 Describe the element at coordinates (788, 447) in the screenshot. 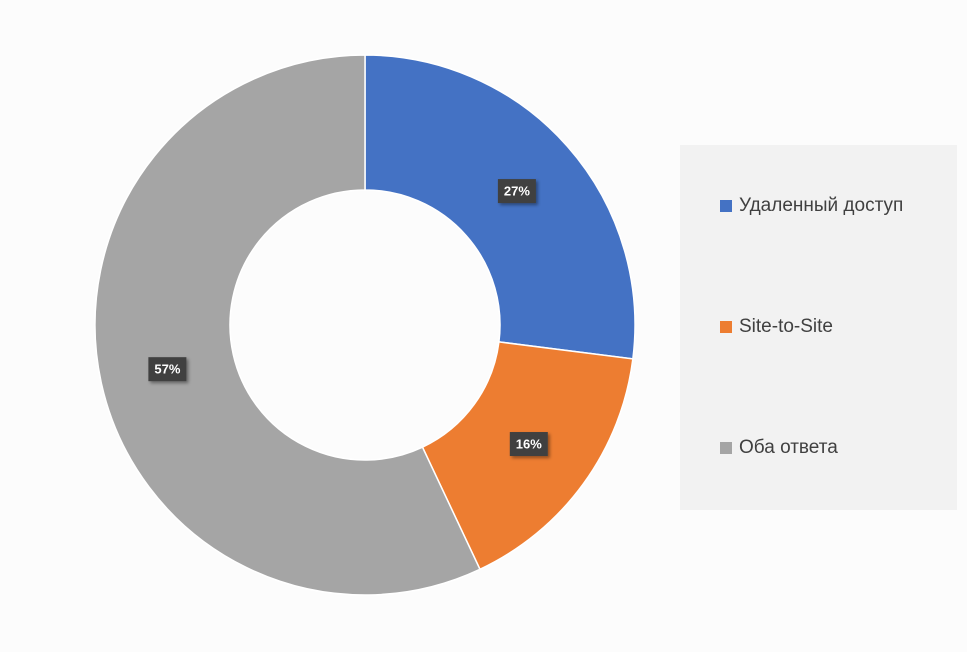

I see `legend-label: Оба ответа` at that location.